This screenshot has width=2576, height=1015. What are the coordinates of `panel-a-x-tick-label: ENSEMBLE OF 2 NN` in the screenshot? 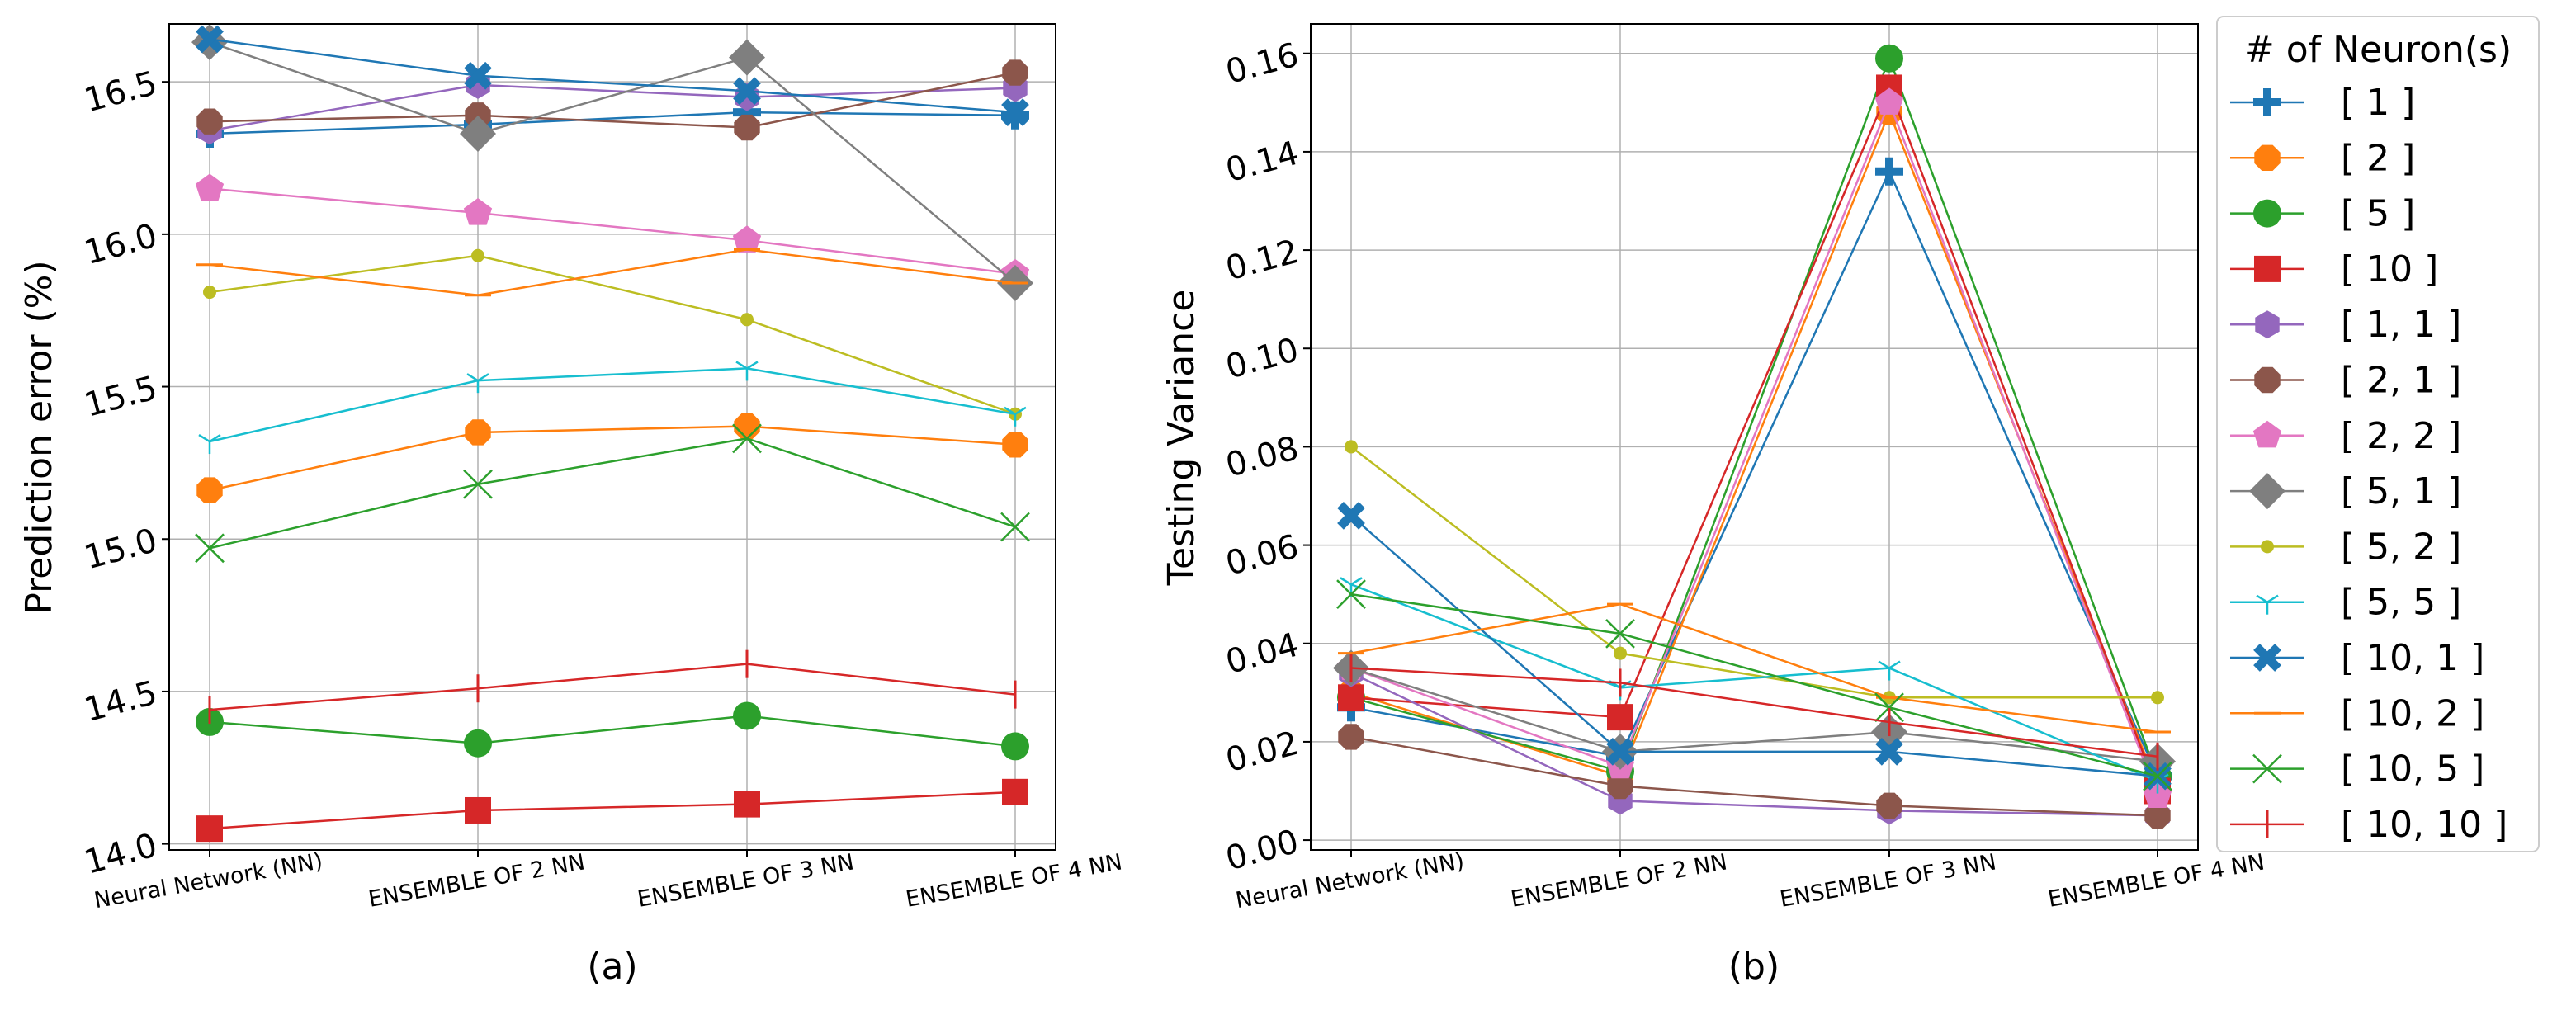 It's located at (476, 881).